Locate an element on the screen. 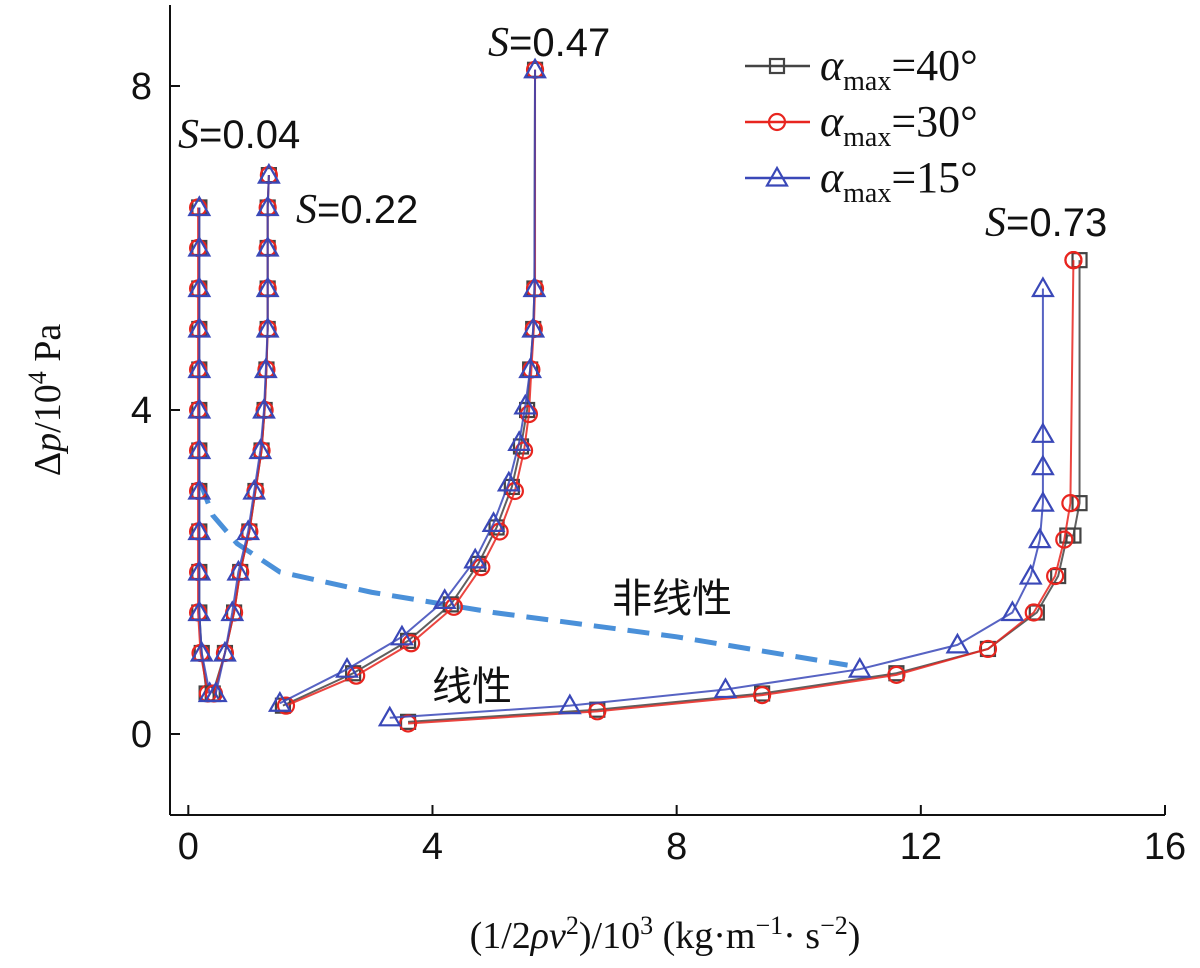  legend: αmax=40°αmax=30°αmax=15° is located at coordinates (885, 119).